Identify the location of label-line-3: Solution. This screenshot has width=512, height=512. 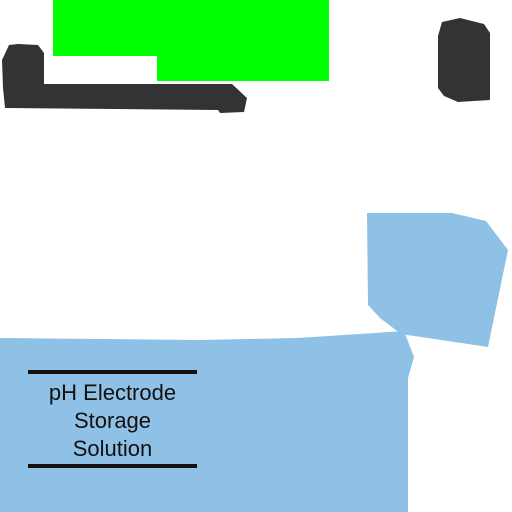
(112, 448).